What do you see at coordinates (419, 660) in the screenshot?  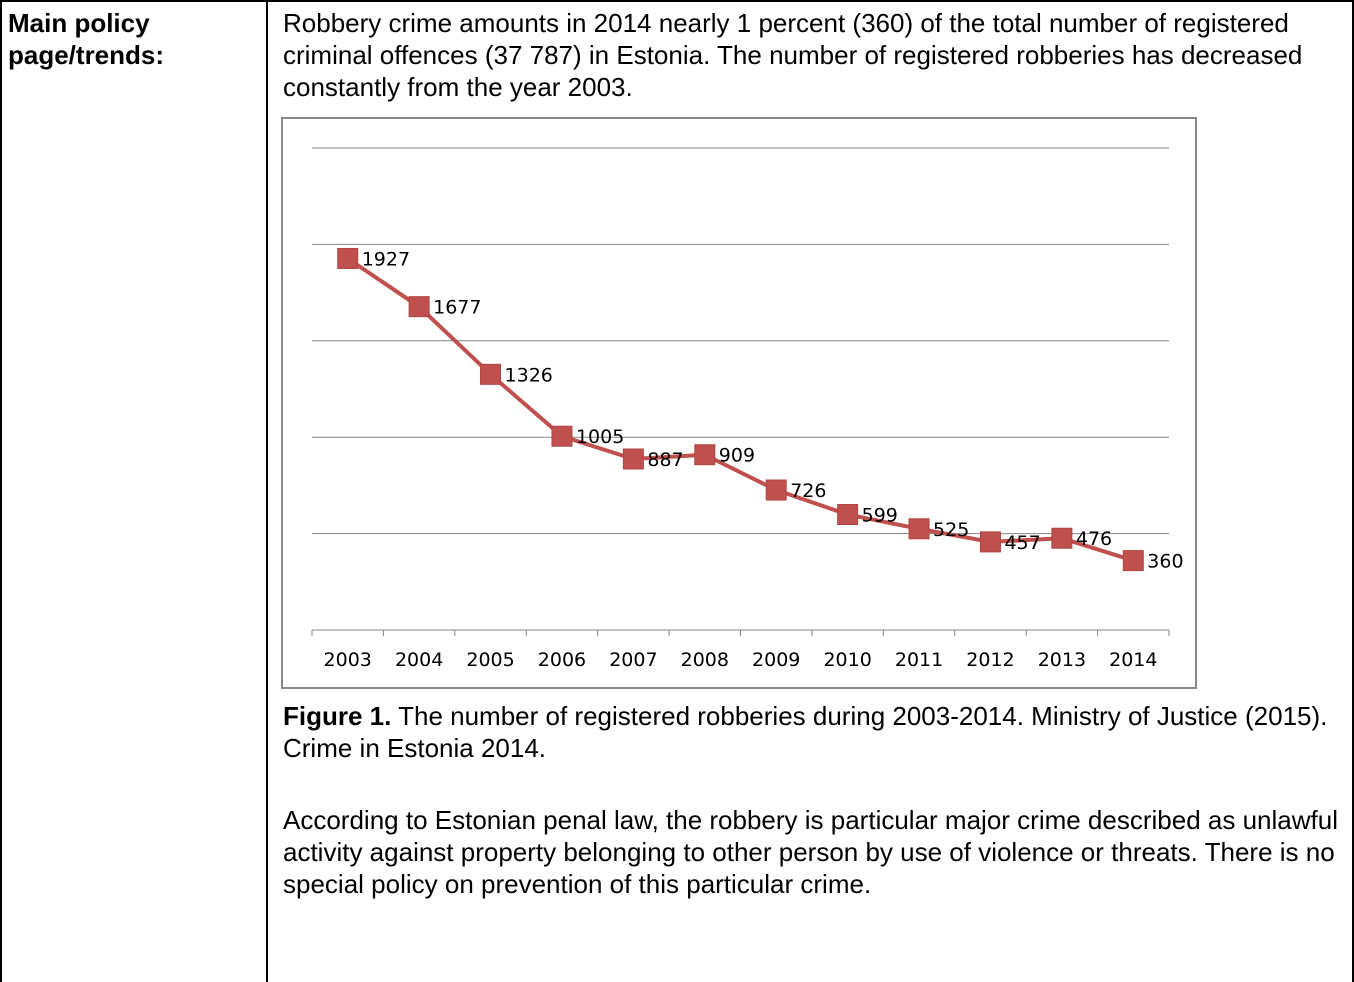 I see `x-tick-label: 2004` at bounding box center [419, 660].